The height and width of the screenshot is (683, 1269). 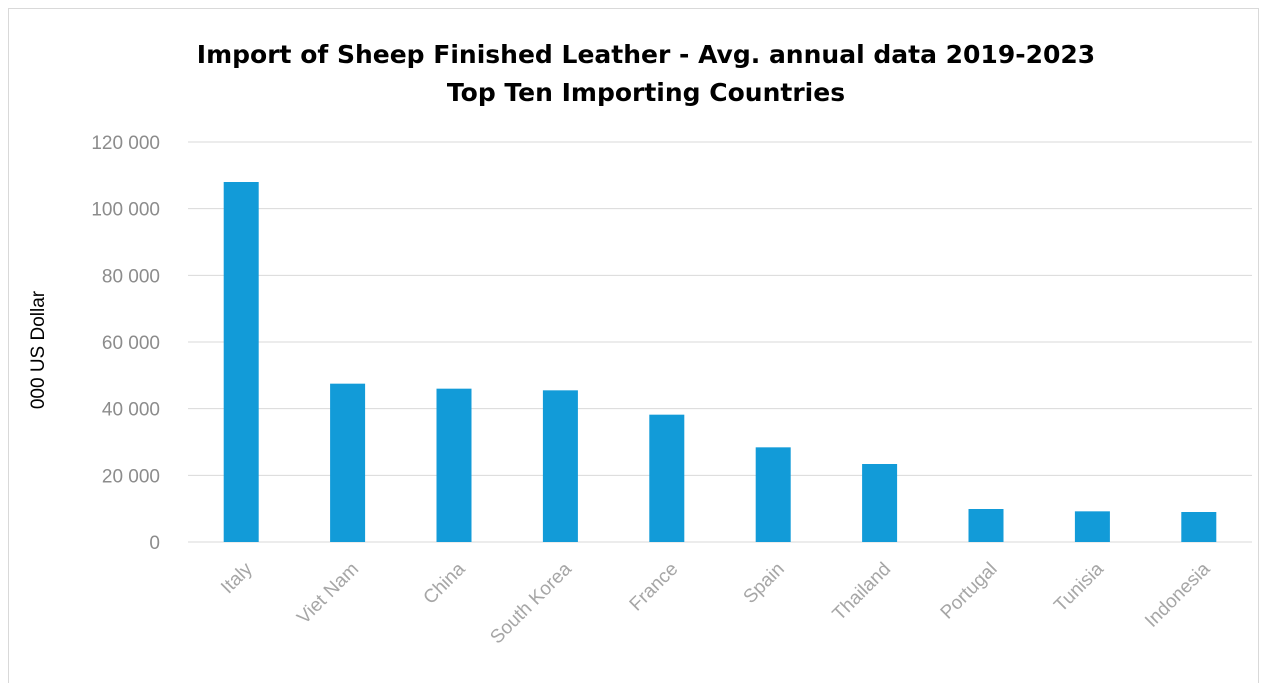 I want to click on bar-thailand, so click(x=880, y=503).